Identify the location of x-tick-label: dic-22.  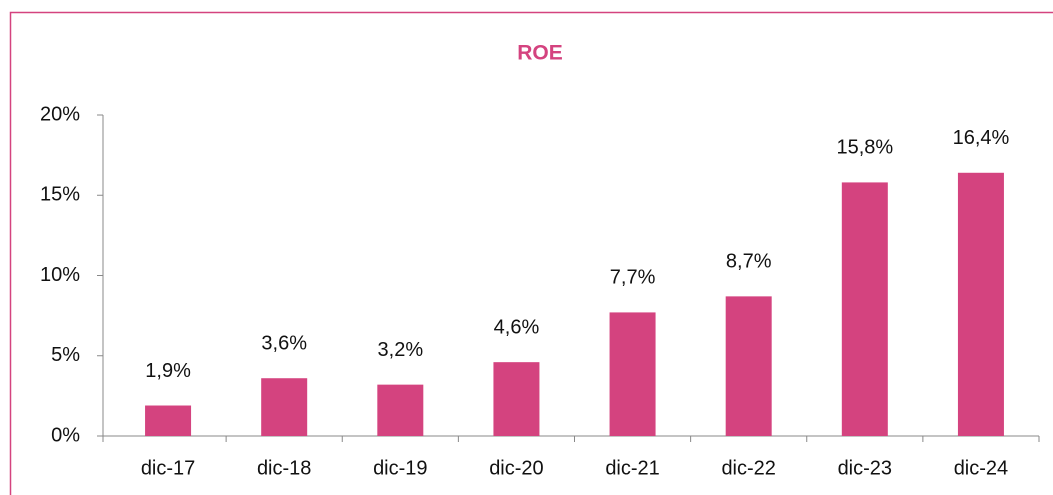
(748, 468).